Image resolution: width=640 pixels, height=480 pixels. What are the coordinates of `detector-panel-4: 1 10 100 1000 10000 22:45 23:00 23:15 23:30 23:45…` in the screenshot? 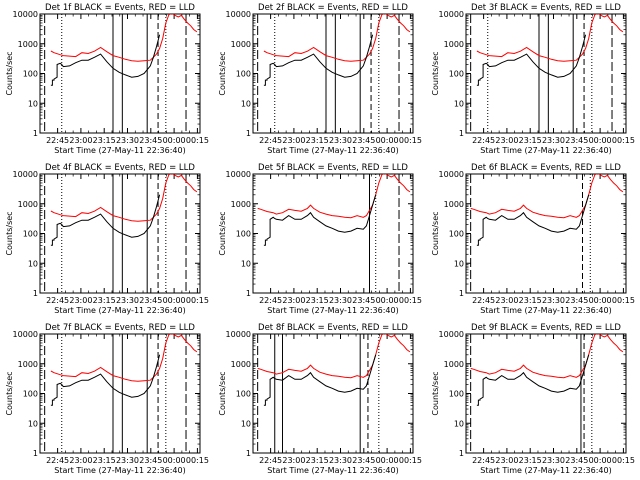 It's located at (107, 239).